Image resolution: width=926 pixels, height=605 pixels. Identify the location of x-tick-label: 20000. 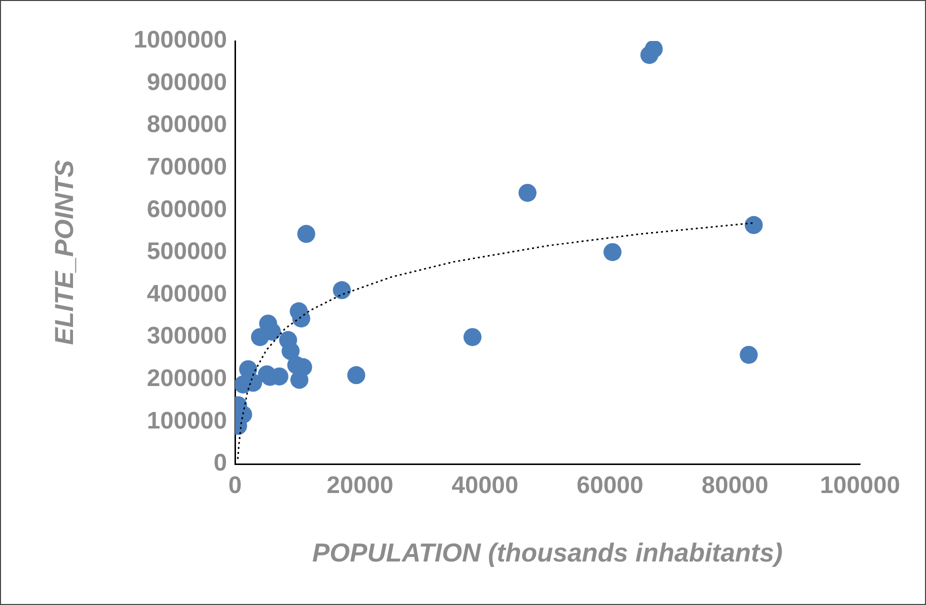
(360, 486).